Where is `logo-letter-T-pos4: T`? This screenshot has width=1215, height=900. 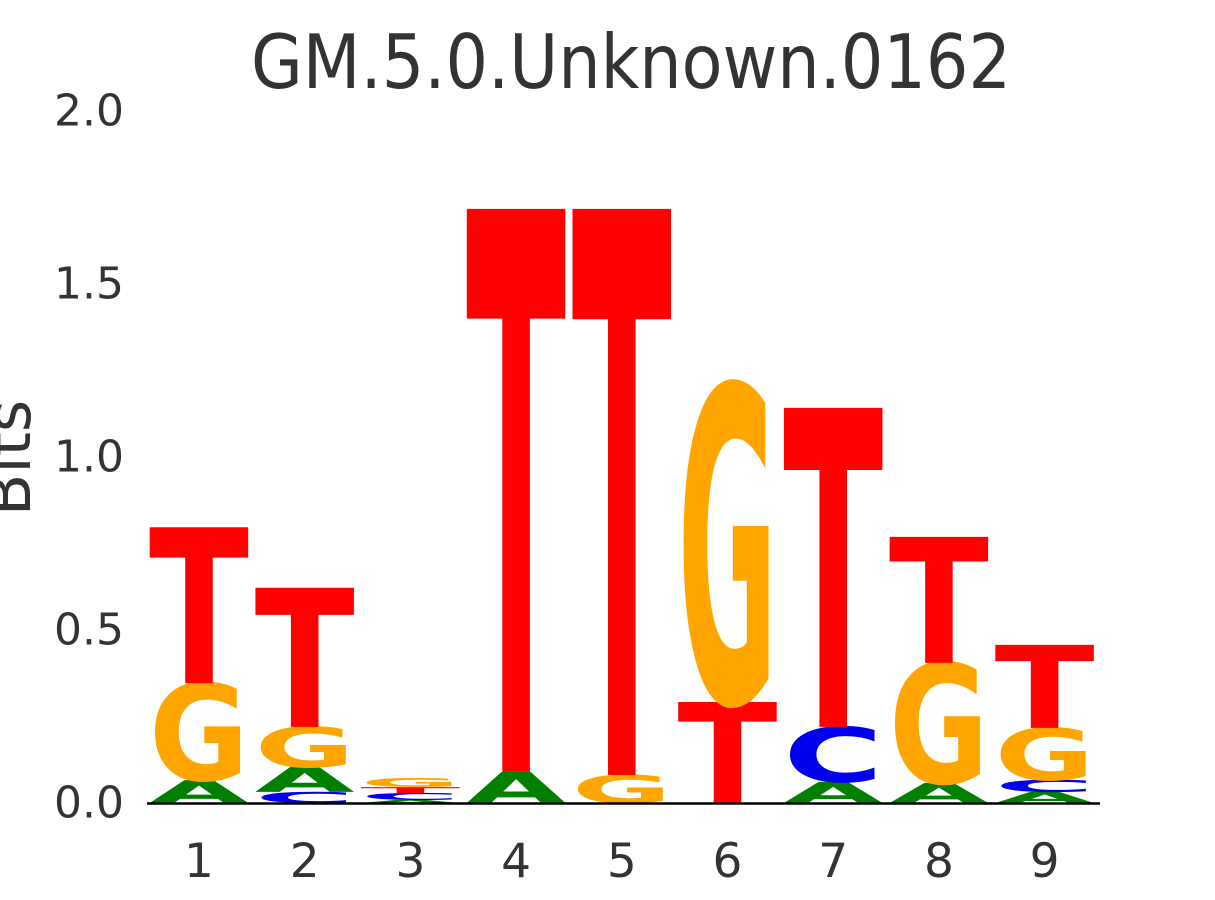 logo-letter-T-pos4: T is located at coordinates (516, 477).